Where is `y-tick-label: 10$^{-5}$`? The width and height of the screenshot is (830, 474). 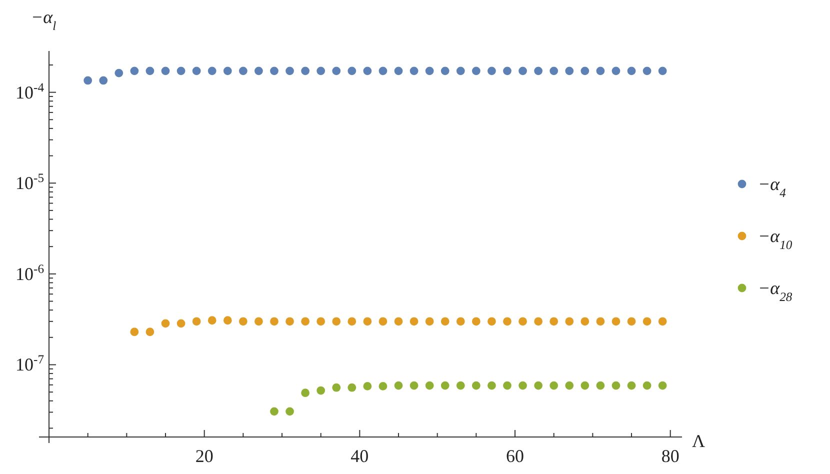
y-tick-label: 10$^{-5}$ is located at coordinates (30, 182).